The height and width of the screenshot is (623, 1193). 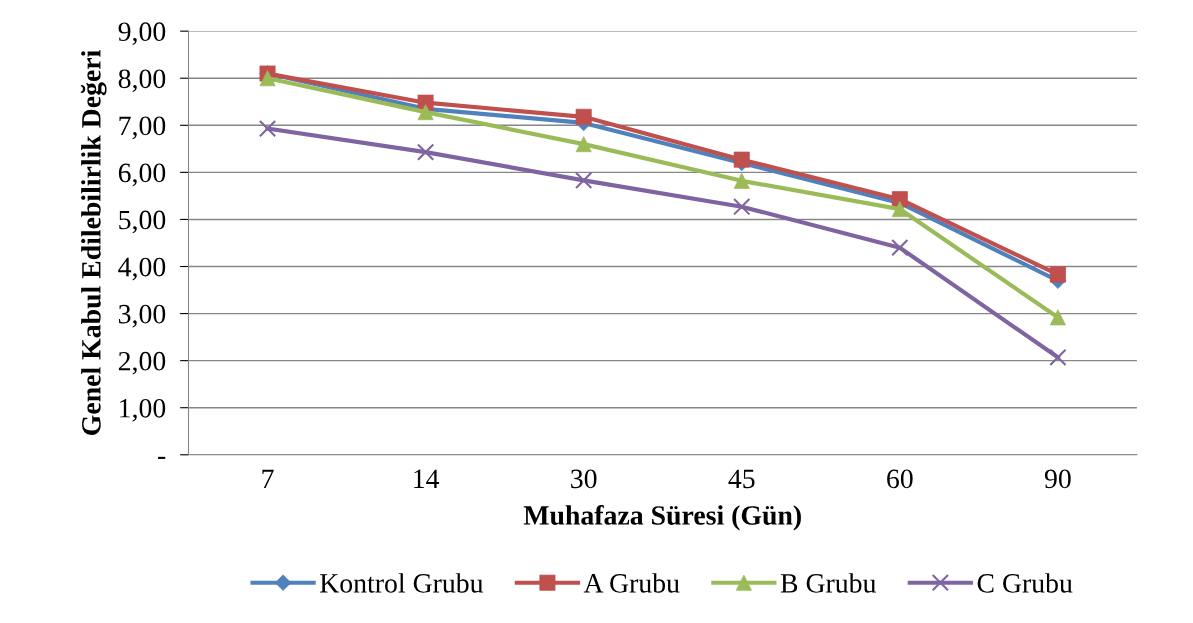 What do you see at coordinates (142, 222) in the screenshot?
I see `y-tick-label: 5,00` at bounding box center [142, 222].